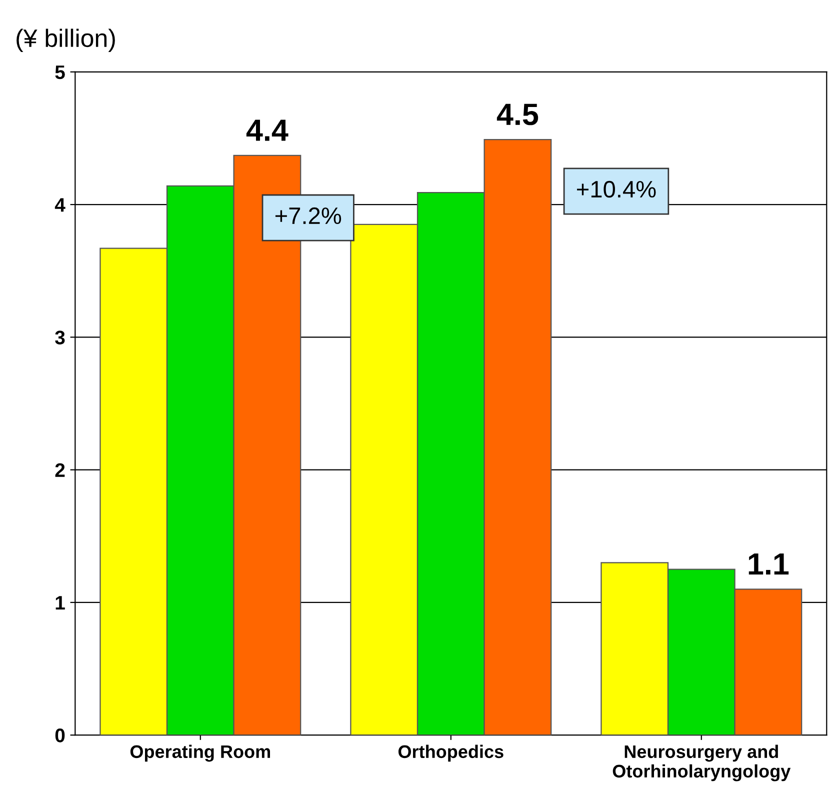  What do you see at coordinates (701, 763) in the screenshot?
I see `x-tick-label: Neurosurgery and Otorhinolaryngology` at bounding box center [701, 763].